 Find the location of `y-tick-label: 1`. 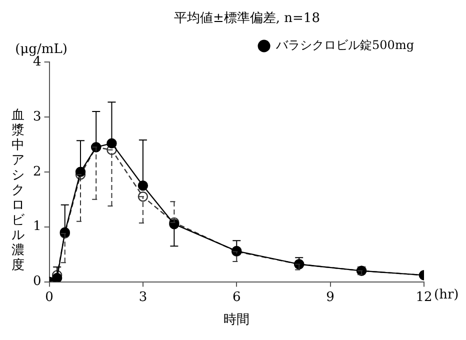

y-tick-label: 1 is located at coordinates (37, 226).